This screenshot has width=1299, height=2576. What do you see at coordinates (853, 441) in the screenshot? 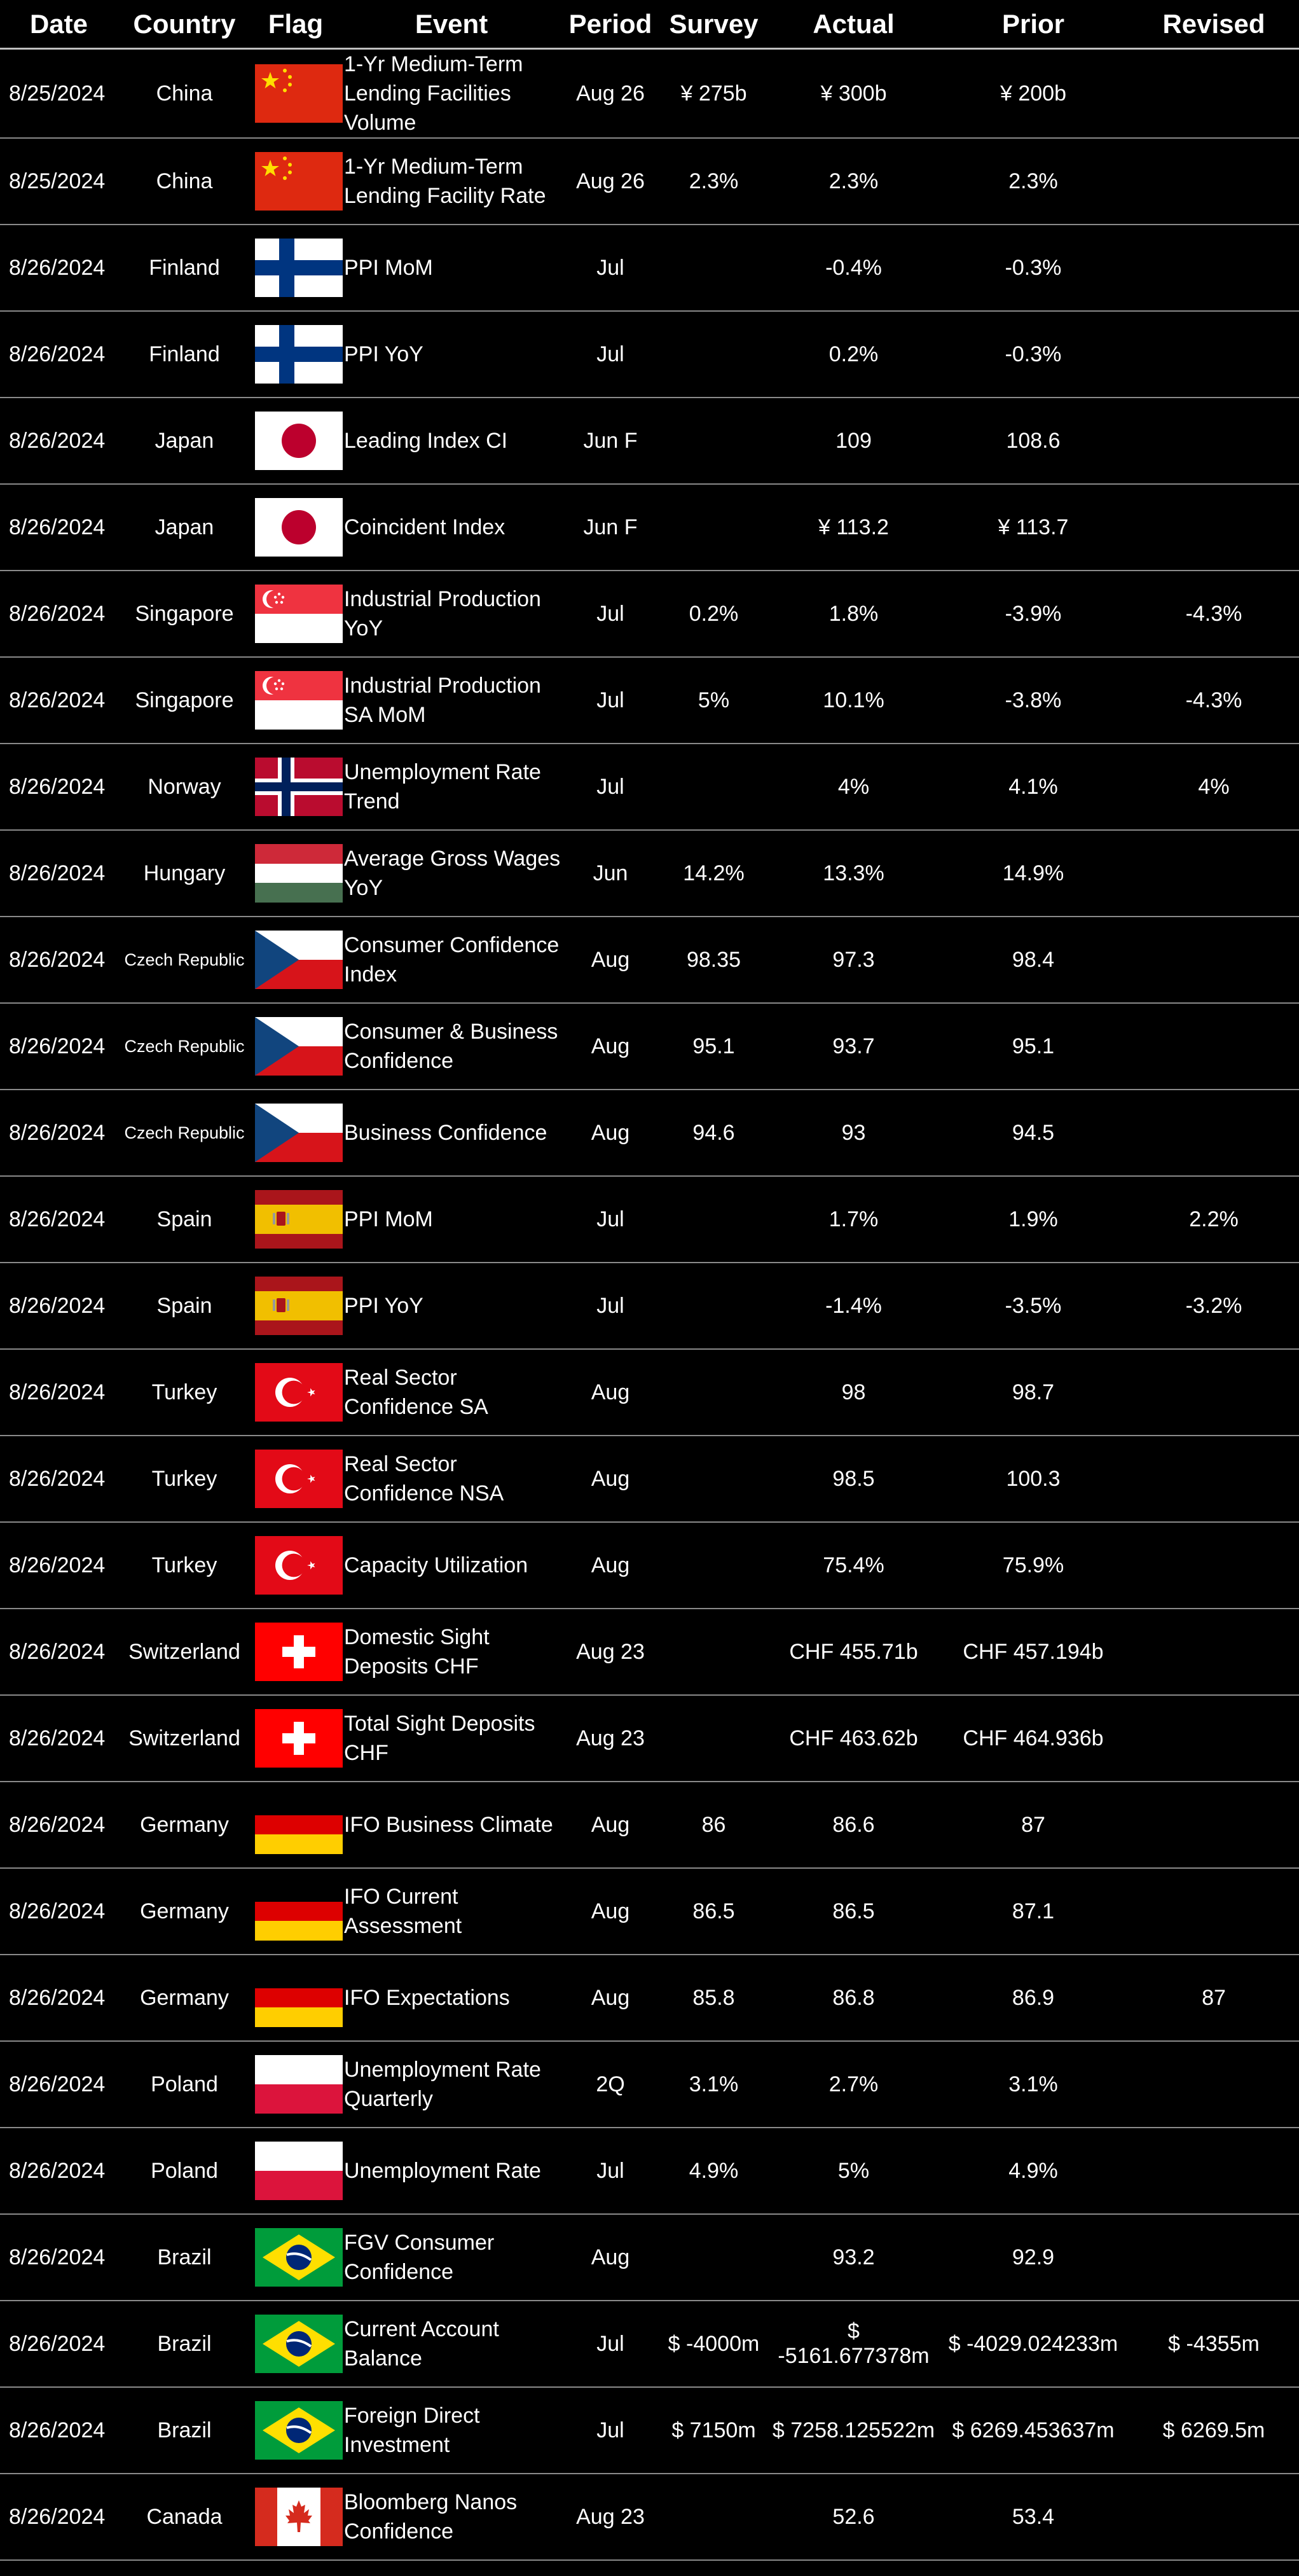
I see `actual-cell: 109` at bounding box center [853, 441].